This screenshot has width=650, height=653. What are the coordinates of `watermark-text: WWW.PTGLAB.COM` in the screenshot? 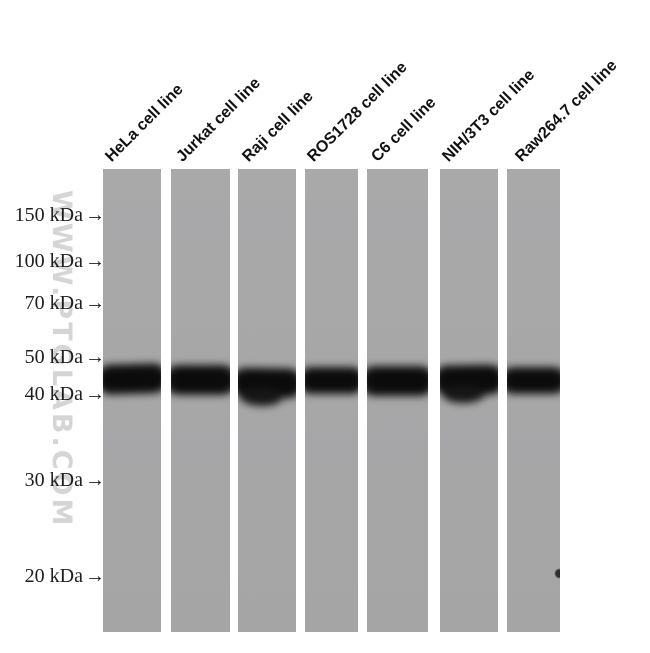 It's located at (61, 359).